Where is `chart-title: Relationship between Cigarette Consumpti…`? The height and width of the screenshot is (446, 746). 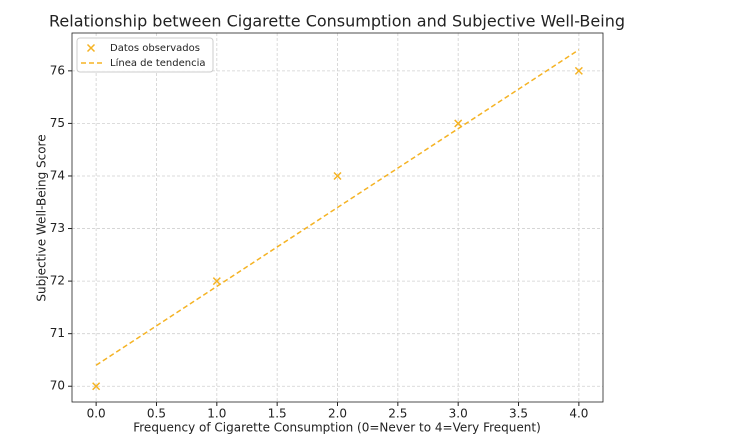 chart-title: Relationship between Cigarette Consumpti… is located at coordinates (337, 21).